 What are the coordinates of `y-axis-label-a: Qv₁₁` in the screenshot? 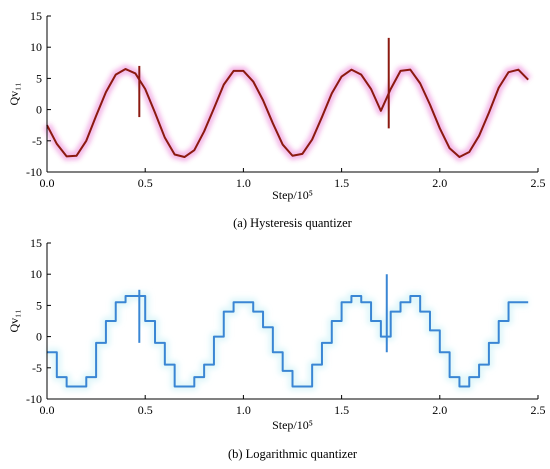 It's located at (14, 93).